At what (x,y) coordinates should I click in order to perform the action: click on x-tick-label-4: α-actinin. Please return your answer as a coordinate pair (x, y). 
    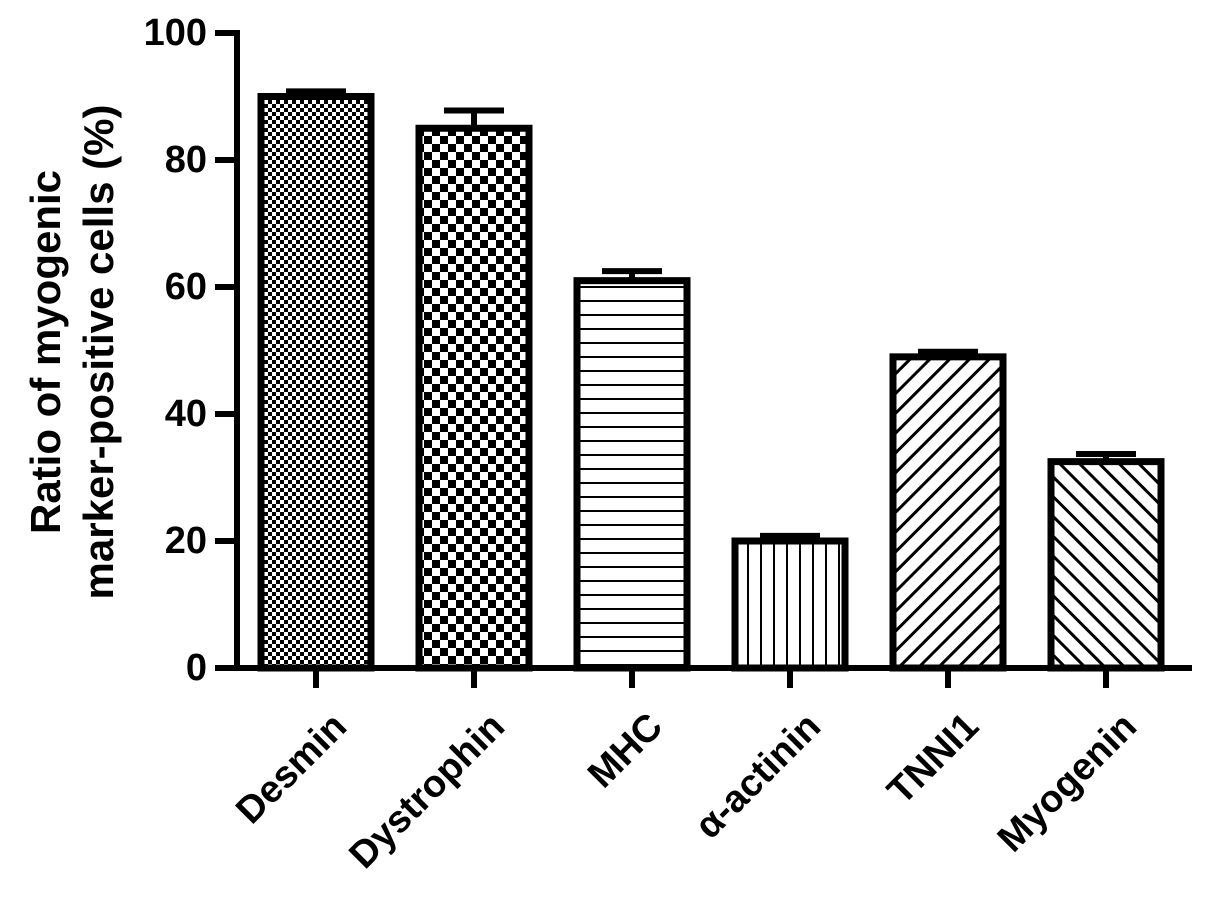
    Looking at the image, I should click on (758, 776).